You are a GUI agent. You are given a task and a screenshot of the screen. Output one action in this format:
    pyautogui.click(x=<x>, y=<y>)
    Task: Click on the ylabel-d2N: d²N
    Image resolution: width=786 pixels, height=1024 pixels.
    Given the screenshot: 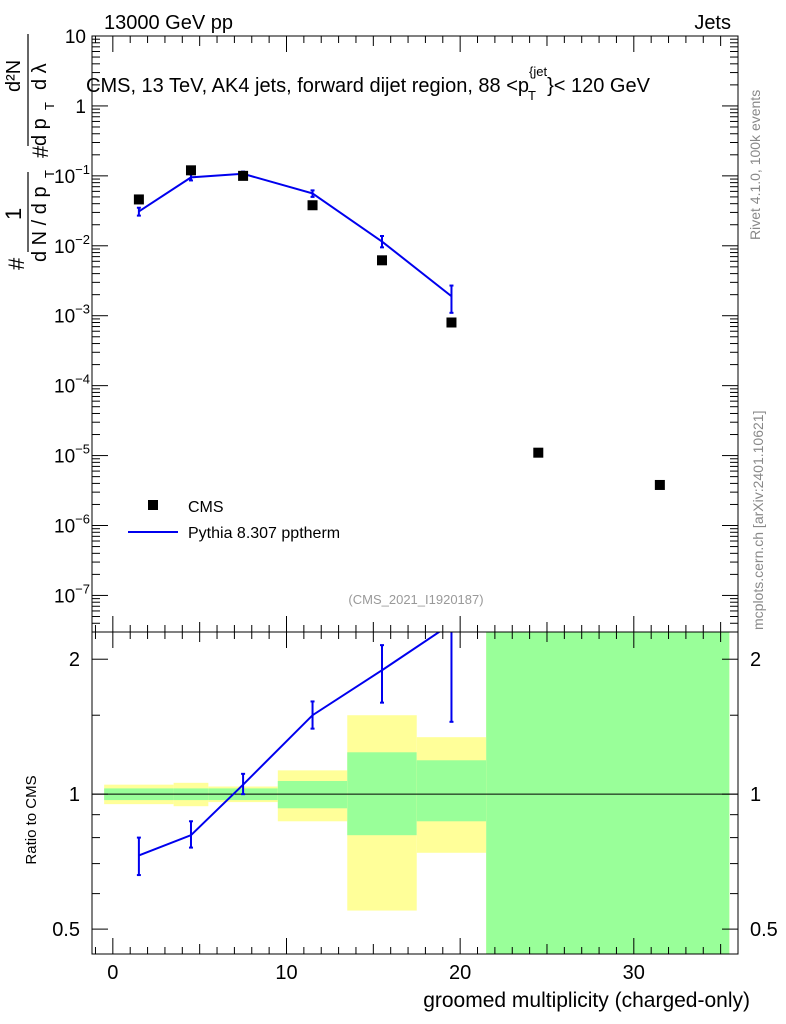 What is the action you would take?
    pyautogui.click(x=14, y=76)
    